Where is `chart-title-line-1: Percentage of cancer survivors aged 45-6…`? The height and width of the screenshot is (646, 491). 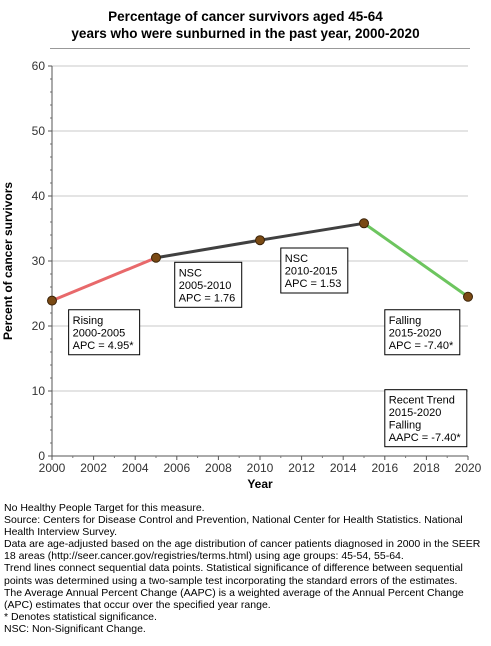
chart-title-line-1: Percentage of cancer survivors aged 45-6… is located at coordinates (245, 16).